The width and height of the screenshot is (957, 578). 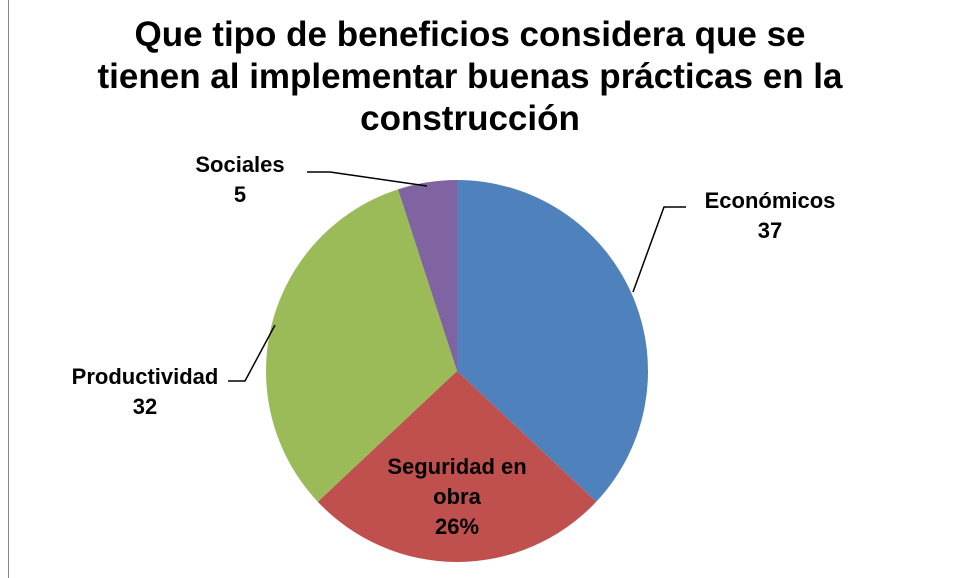 What do you see at coordinates (457, 481) in the screenshot?
I see `category-label: Seguridad en obra` at bounding box center [457, 481].